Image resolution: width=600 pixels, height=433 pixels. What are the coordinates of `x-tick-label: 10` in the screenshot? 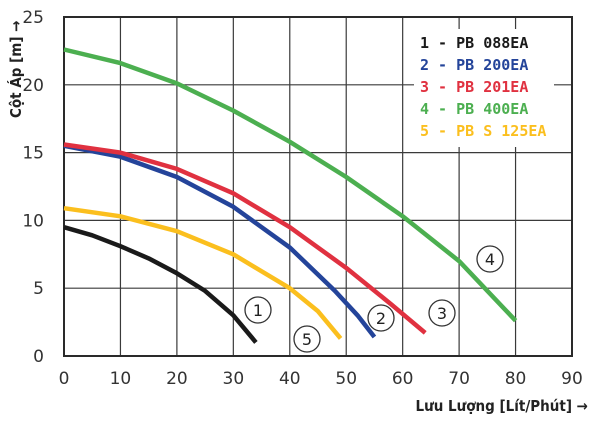 It's located at (121, 379).